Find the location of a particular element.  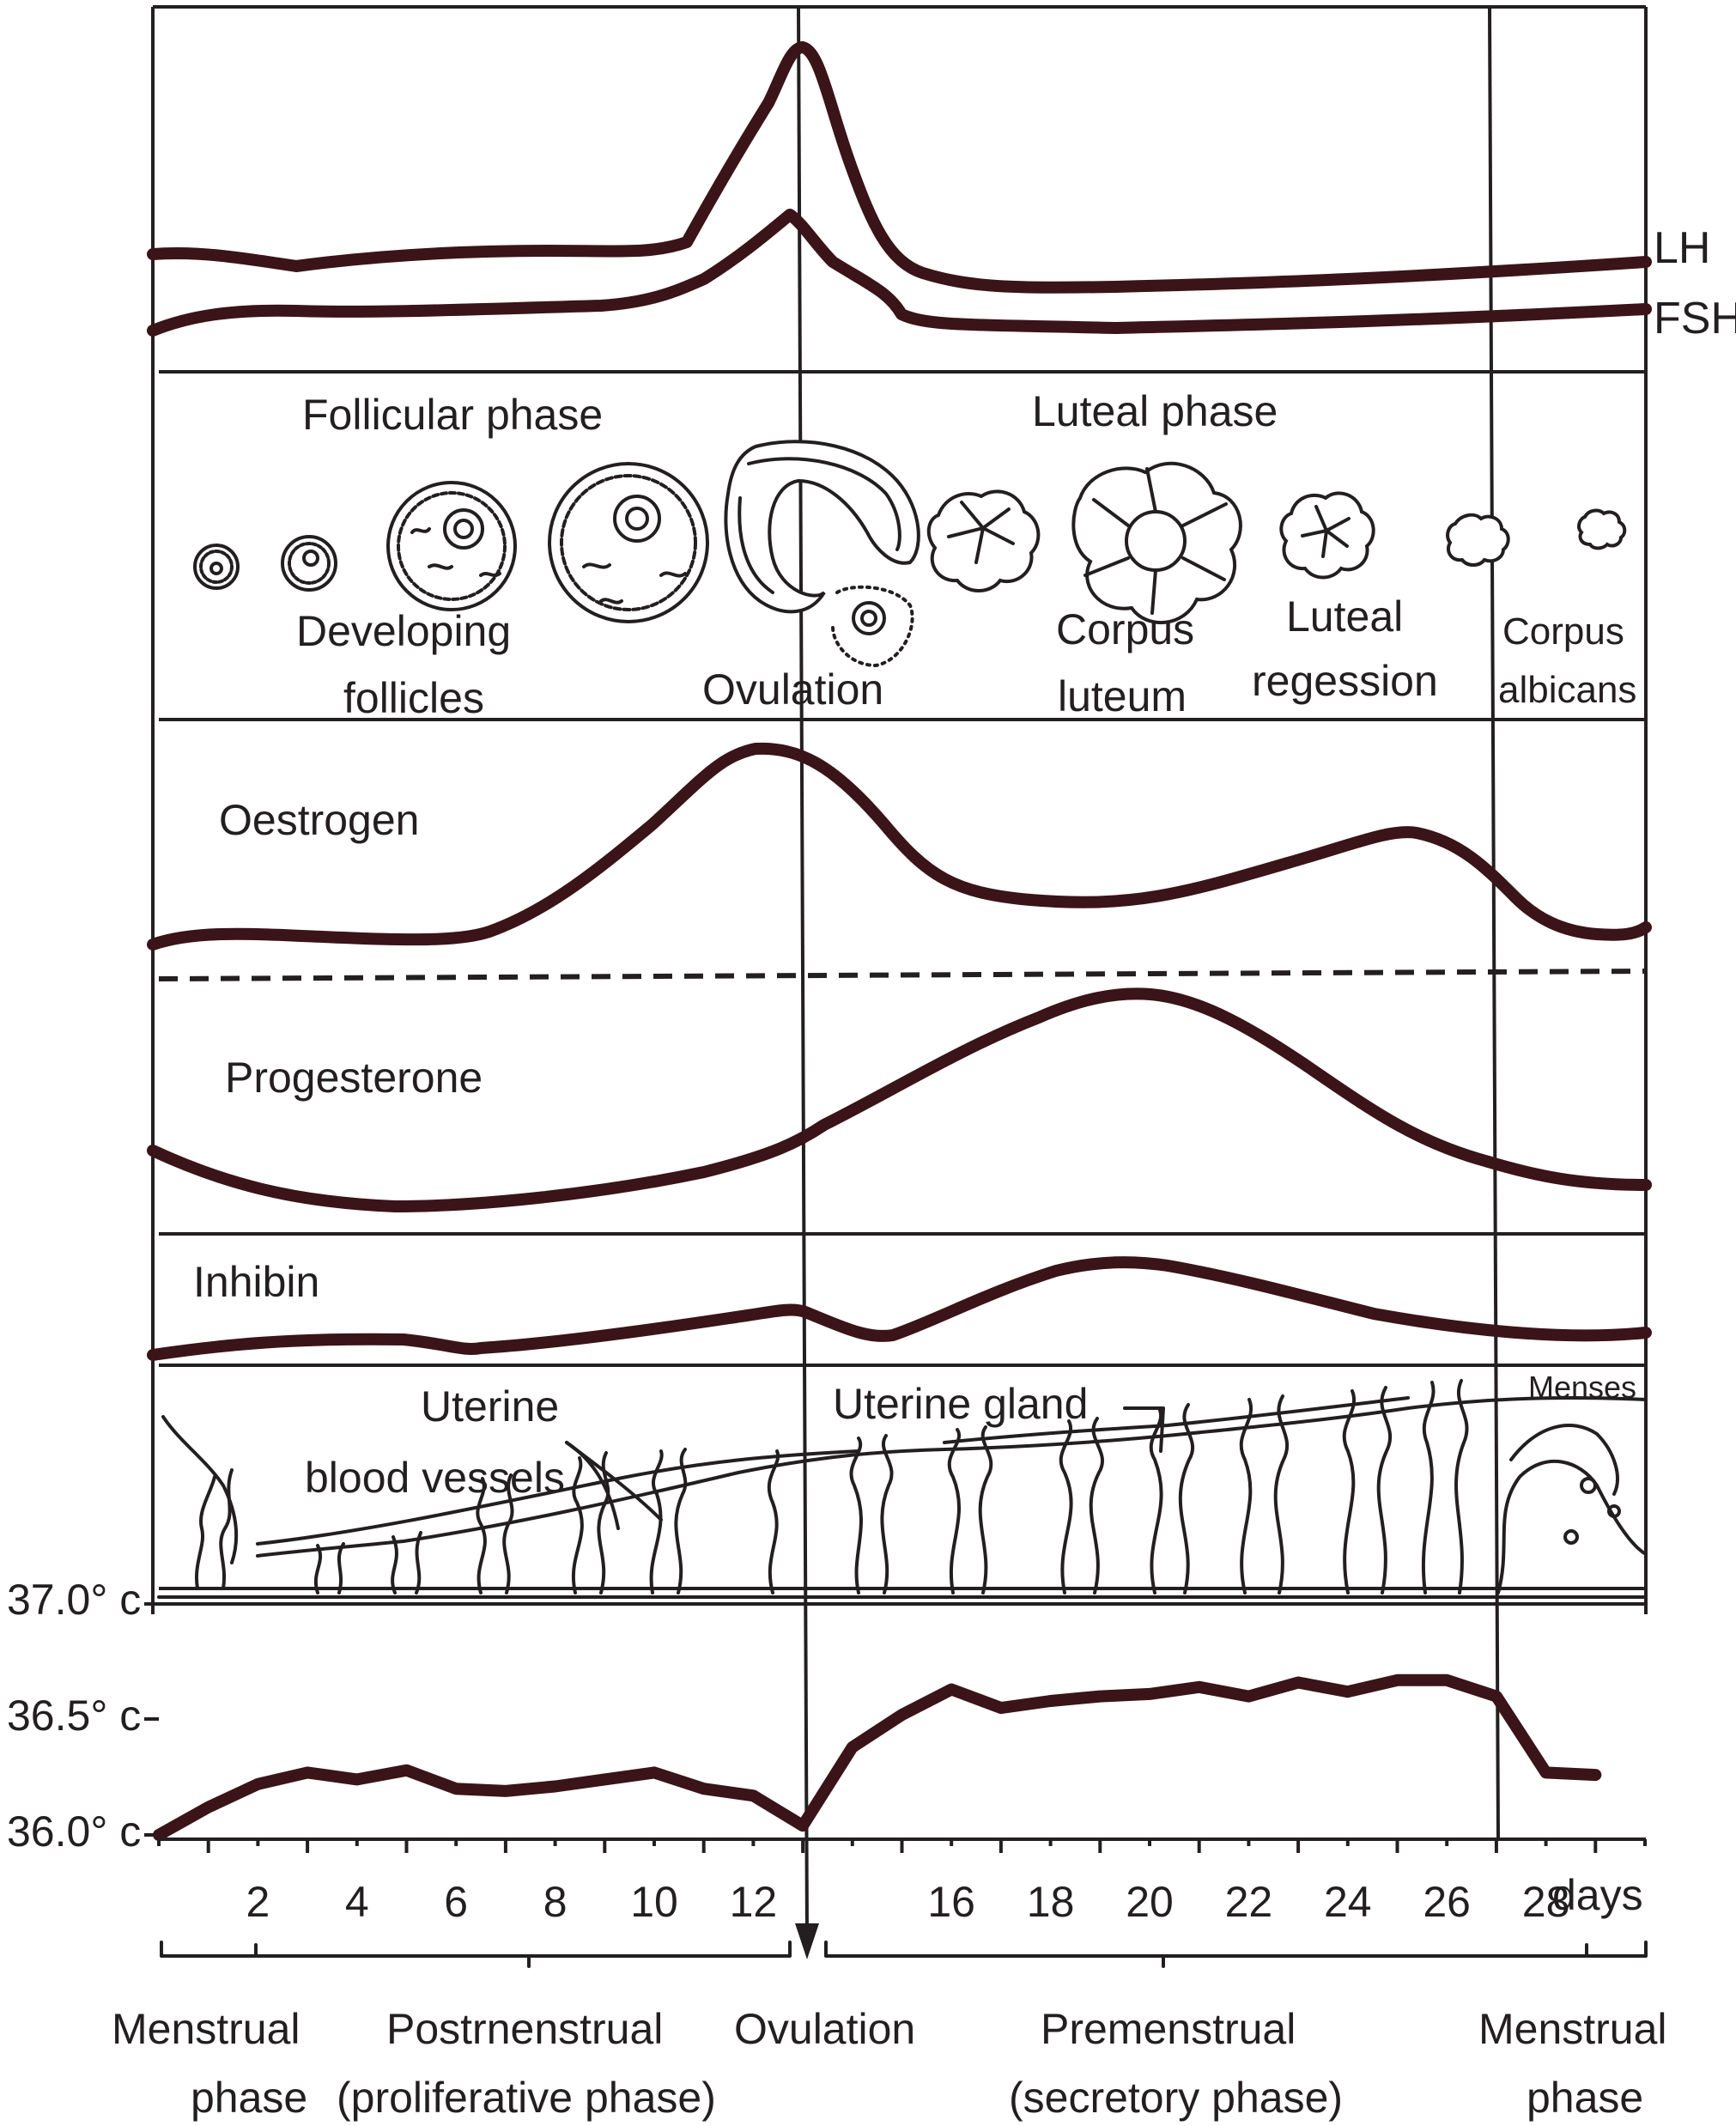

menstrual-phase-label-2: phase is located at coordinates (249, 2098).